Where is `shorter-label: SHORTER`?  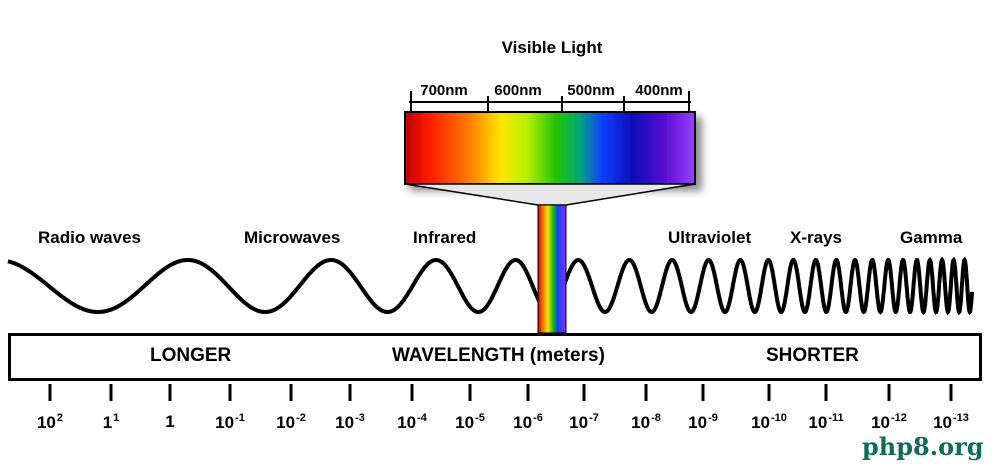 shorter-label: SHORTER is located at coordinates (812, 355).